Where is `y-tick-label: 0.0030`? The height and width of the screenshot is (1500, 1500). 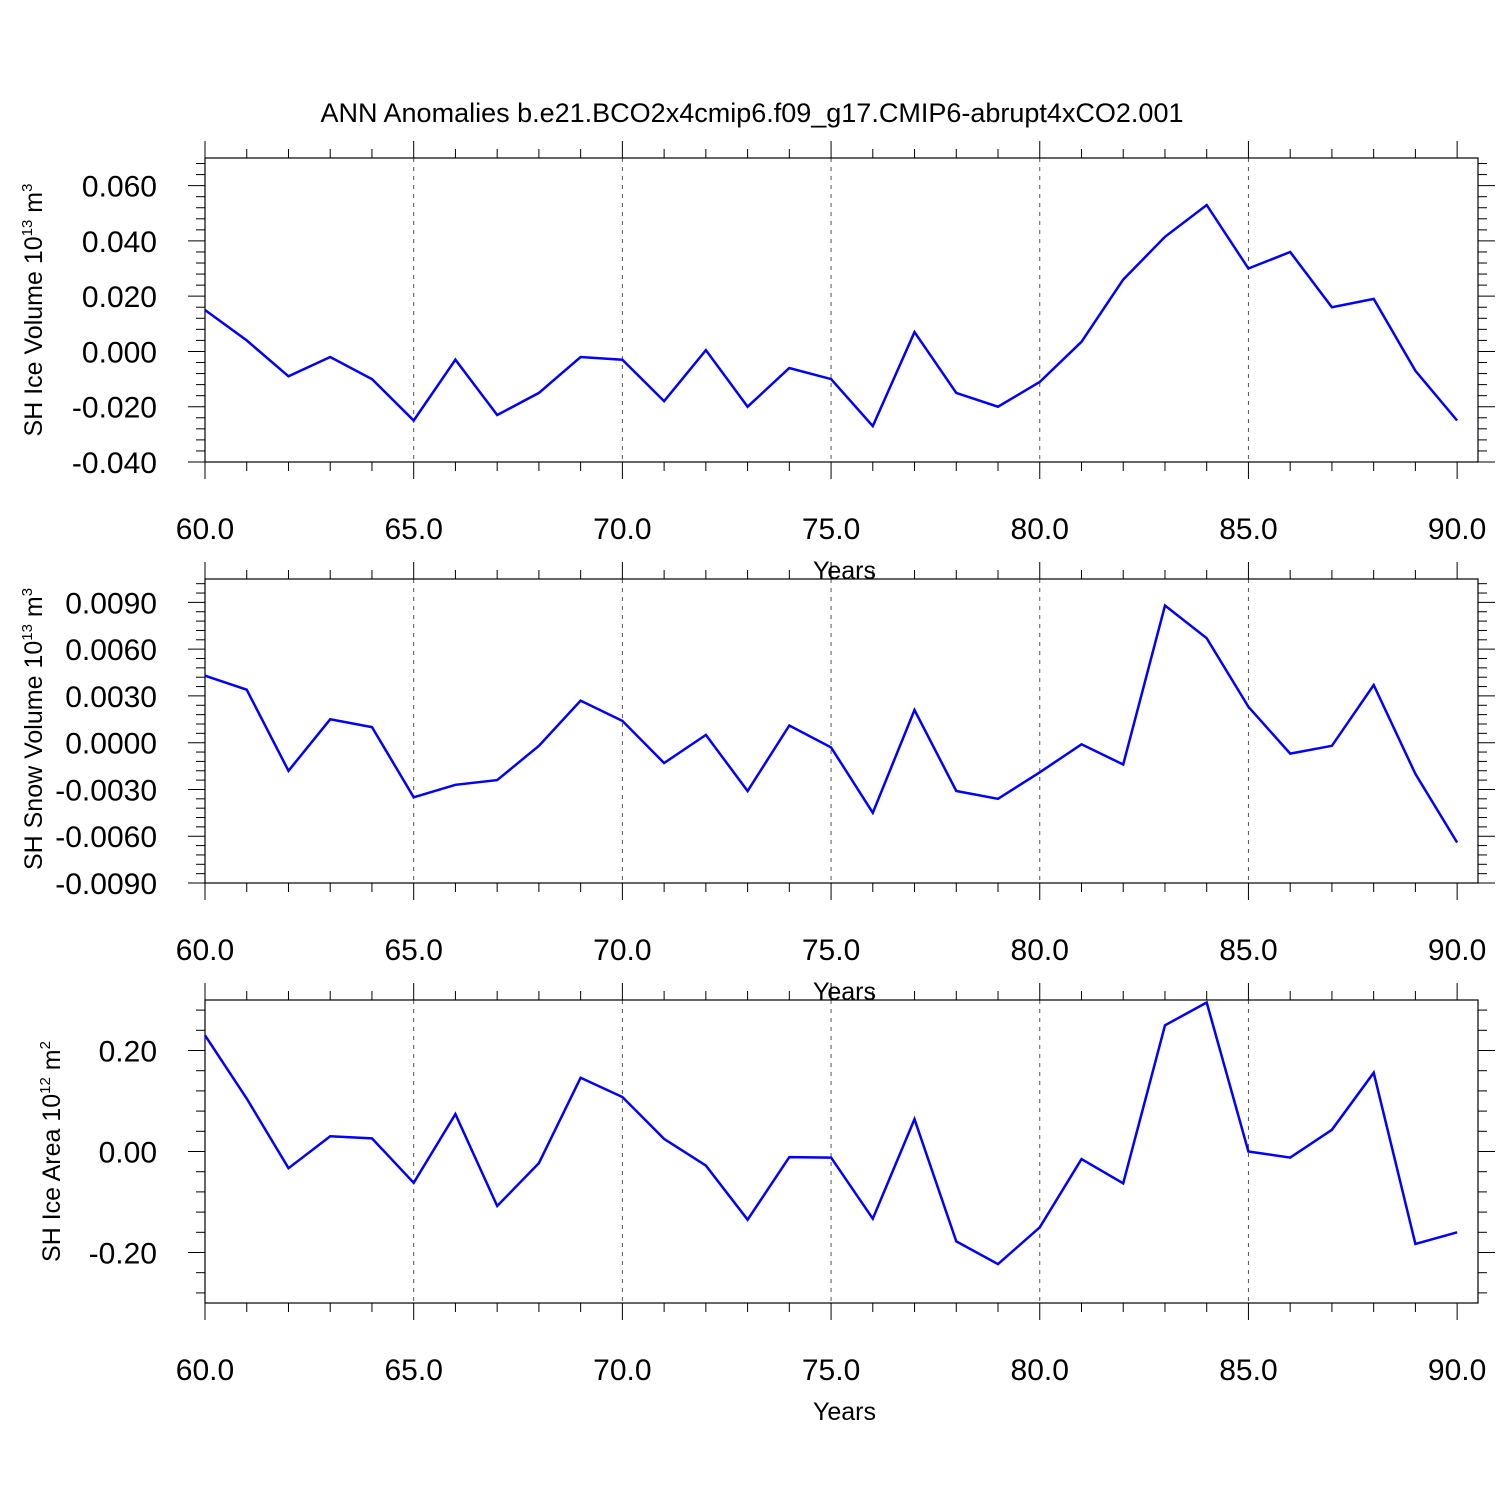
y-tick-label: 0.0030 is located at coordinates (111, 697).